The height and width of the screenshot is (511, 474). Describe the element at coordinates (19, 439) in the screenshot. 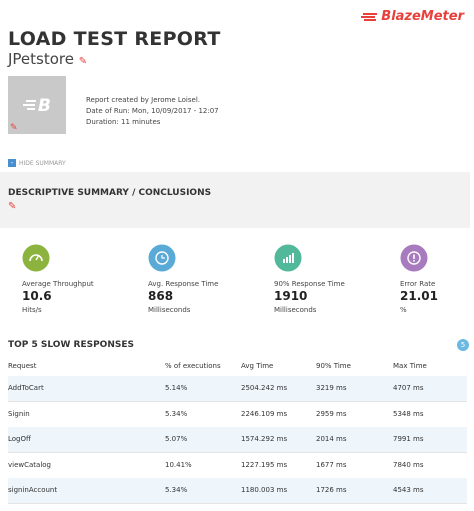

I see `table-cell: LogOff` at that location.